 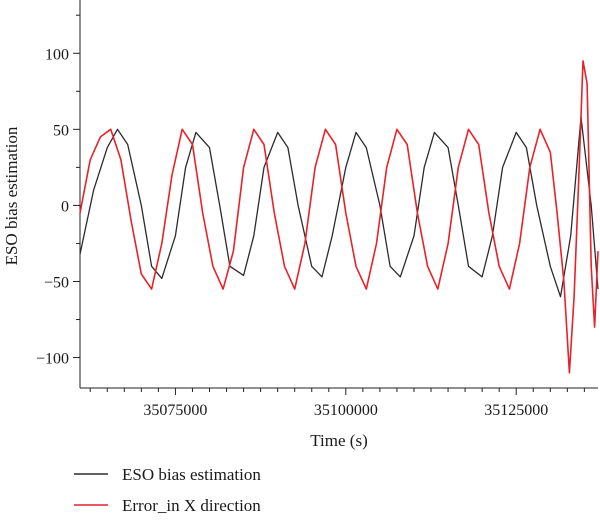 I want to click on y-tick-label: −50, so click(x=56, y=282).